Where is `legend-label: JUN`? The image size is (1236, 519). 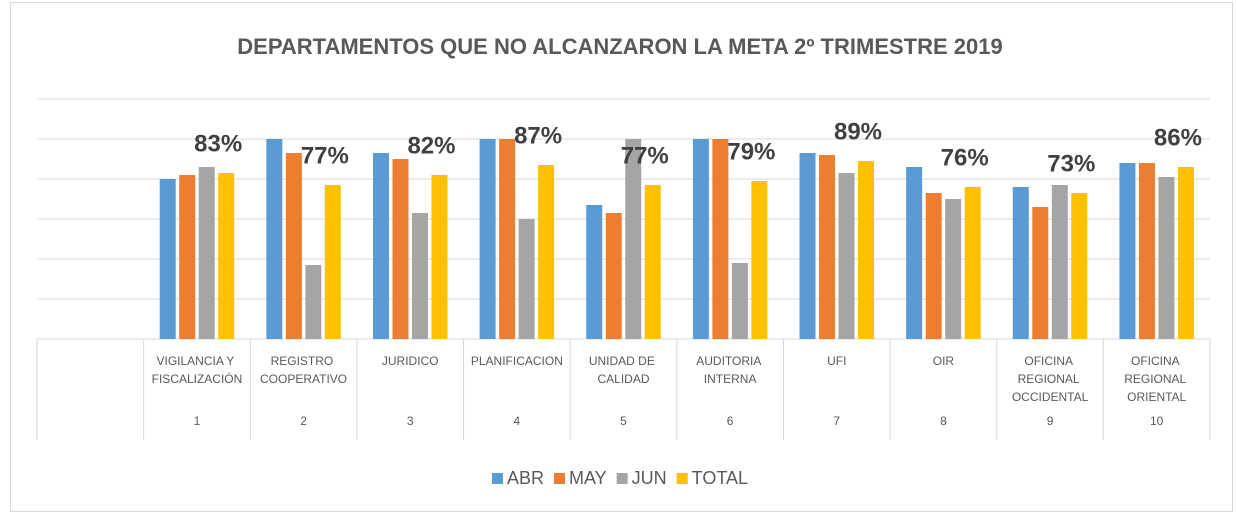 legend-label: JUN is located at coordinates (649, 478).